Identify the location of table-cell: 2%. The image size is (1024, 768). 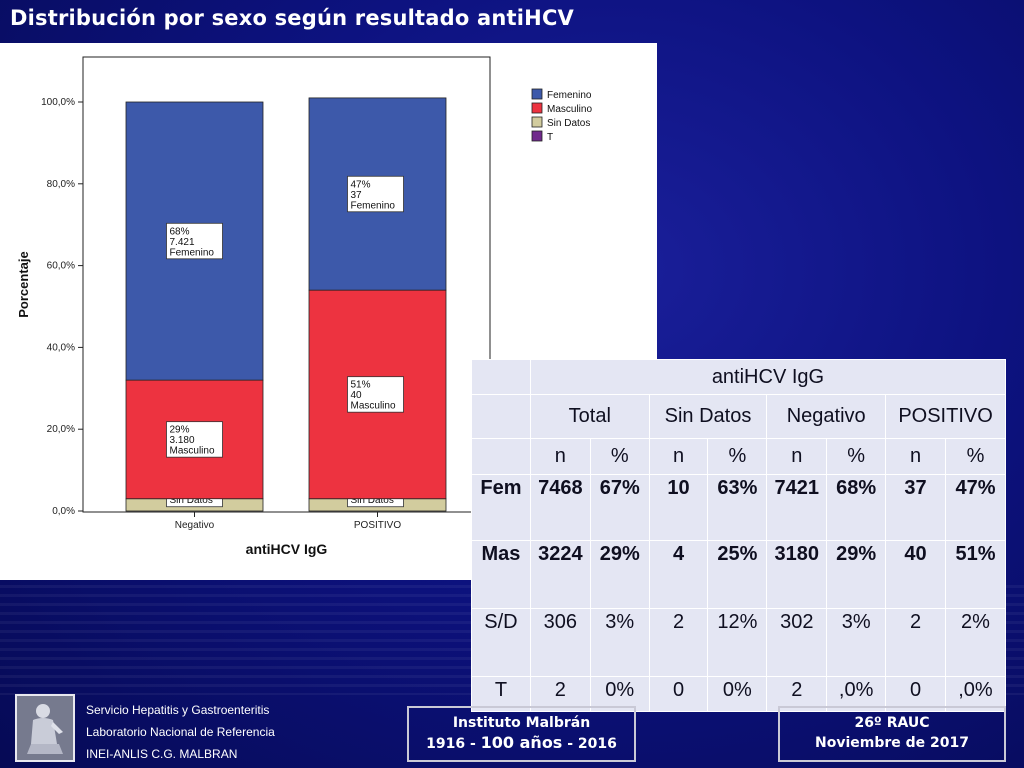
(975, 642).